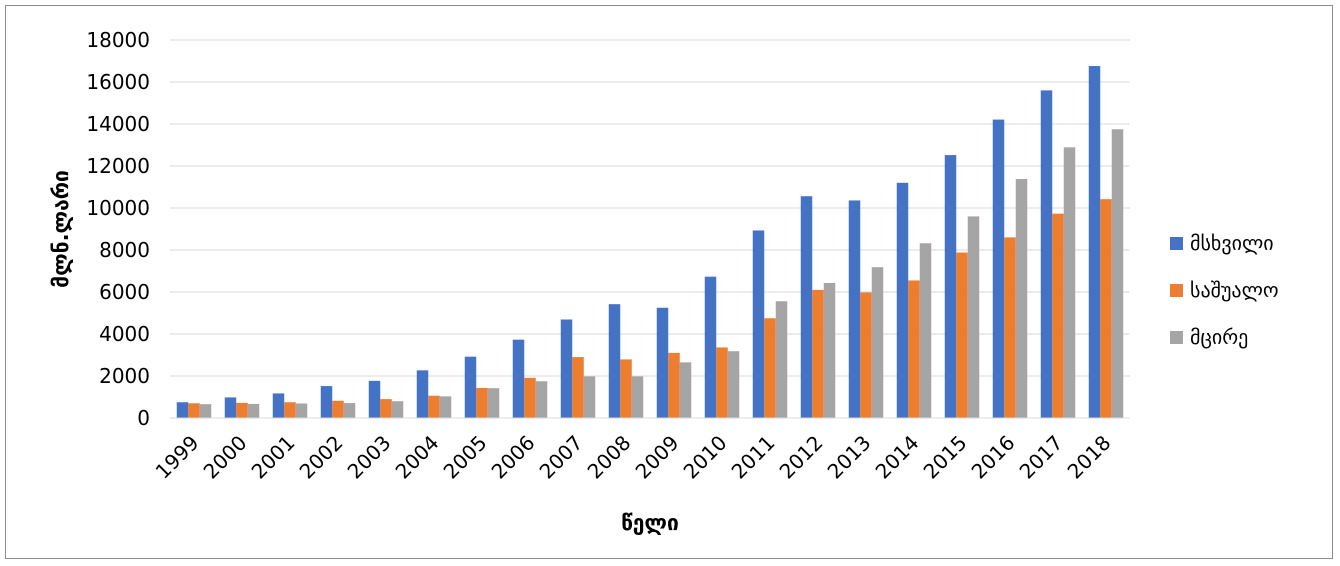 Image resolution: width=1340 pixels, height=566 pixels. I want to click on y-tick-label: 8000, so click(124, 250).